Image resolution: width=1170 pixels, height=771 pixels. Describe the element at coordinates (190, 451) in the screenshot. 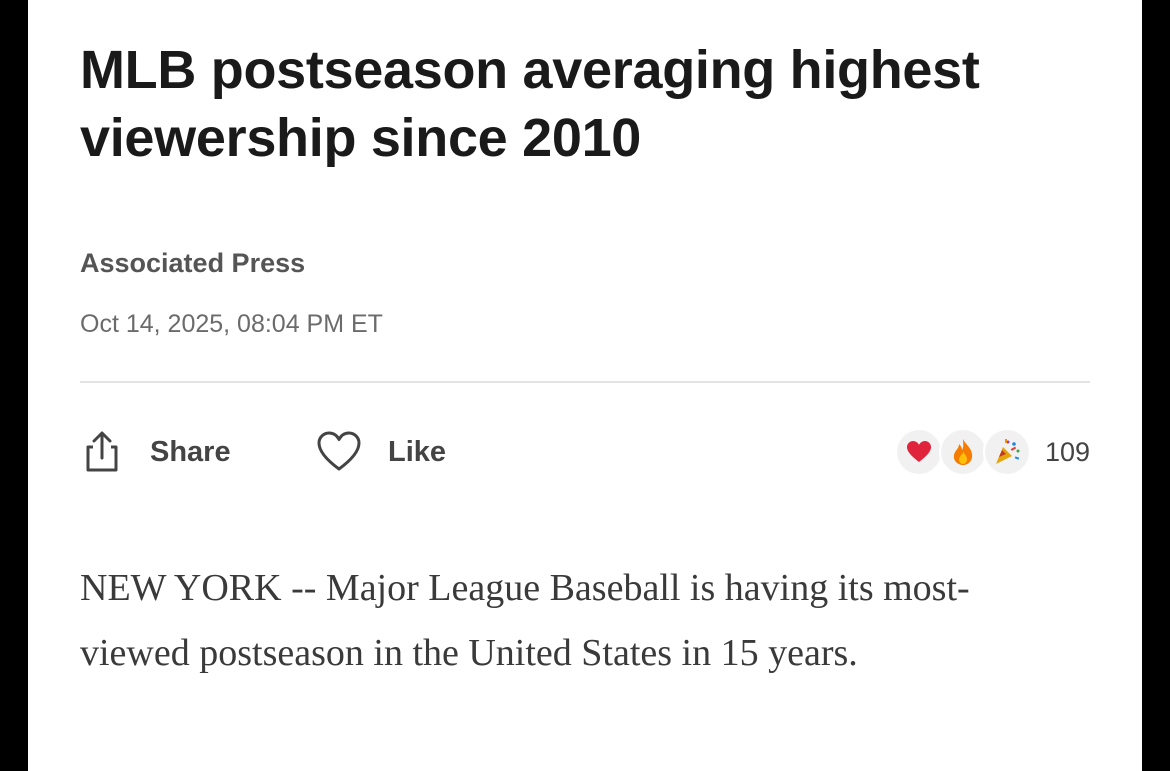

I see `share-label: Share` at that location.